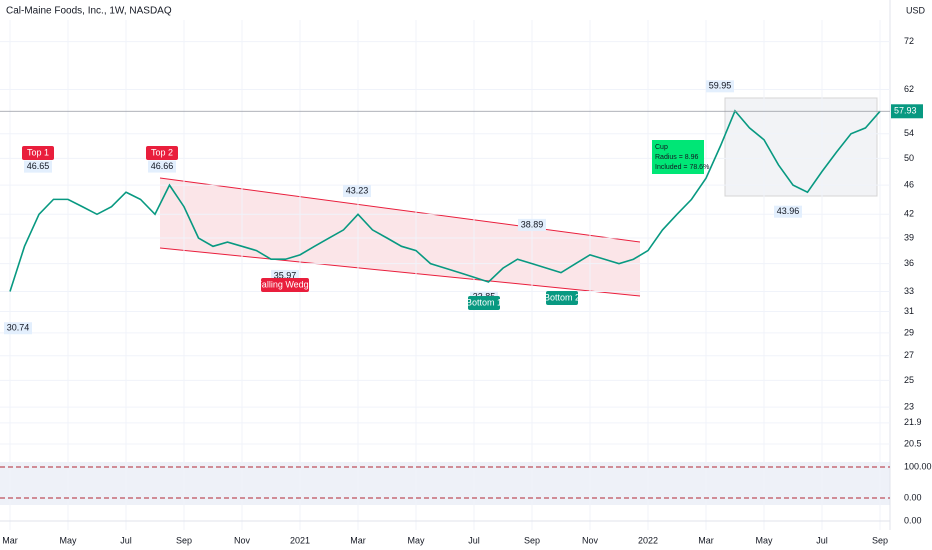 The width and height of the screenshot is (932, 550). Describe the element at coordinates (909, 237) in the screenshot. I see `y-tick-label: 39` at that location.